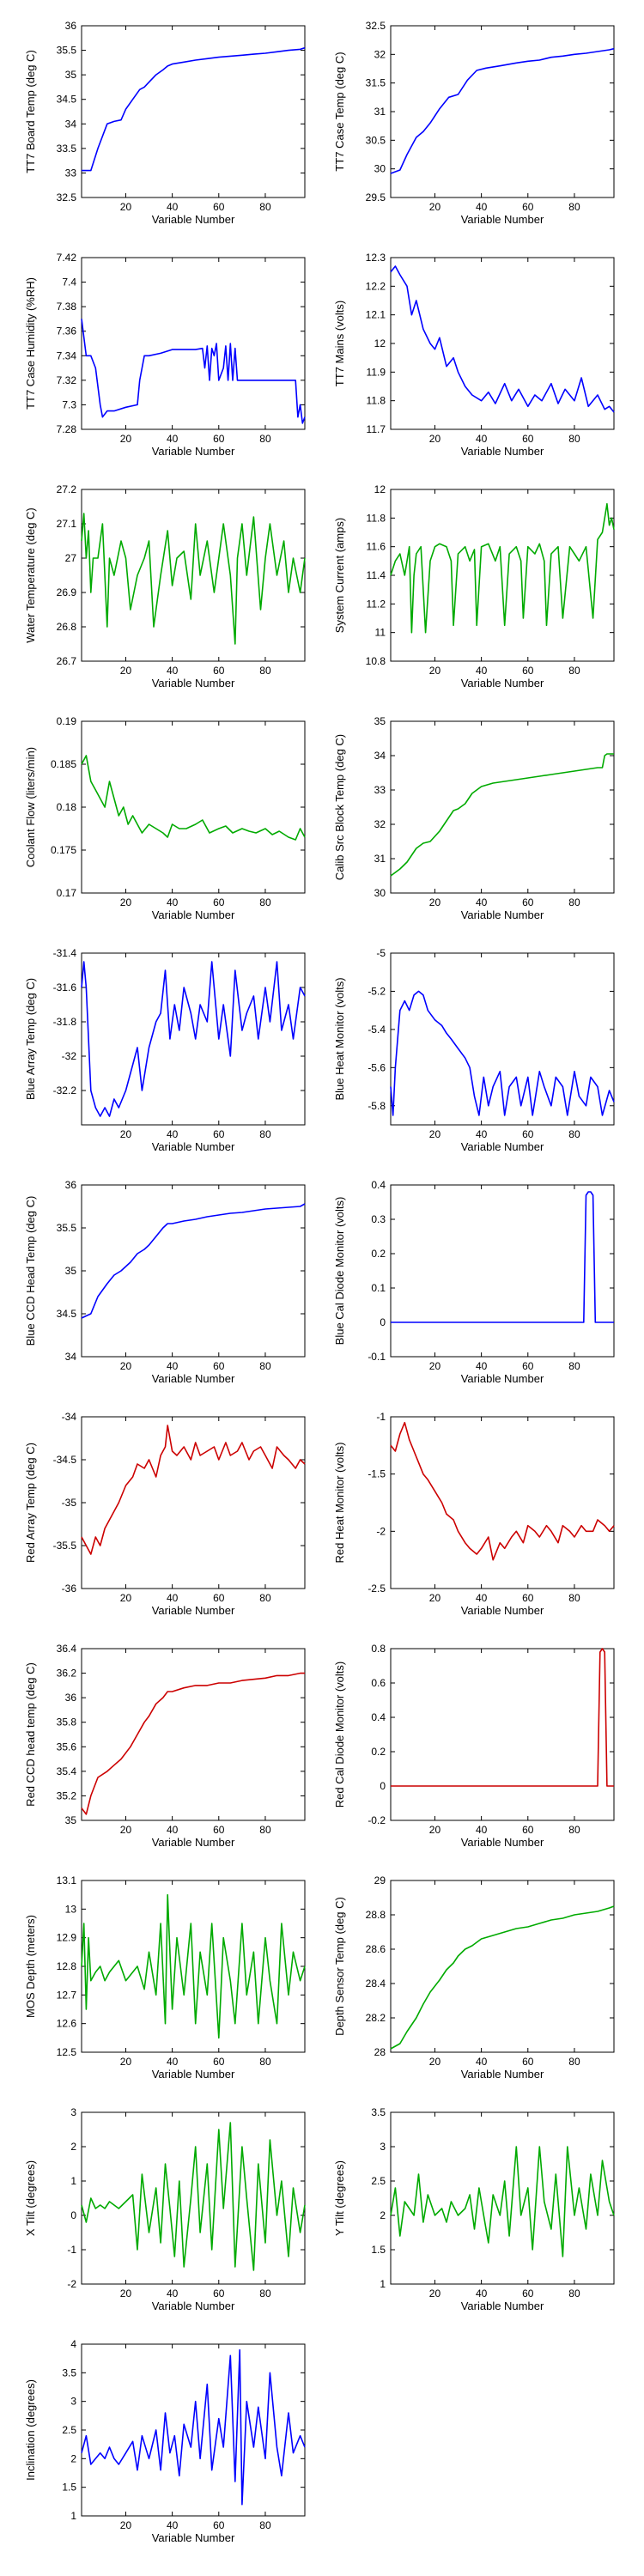 The height and width of the screenshot is (2576, 644). Describe the element at coordinates (378, 2181) in the screenshot. I see `y-tick-label: 2.5` at that location.